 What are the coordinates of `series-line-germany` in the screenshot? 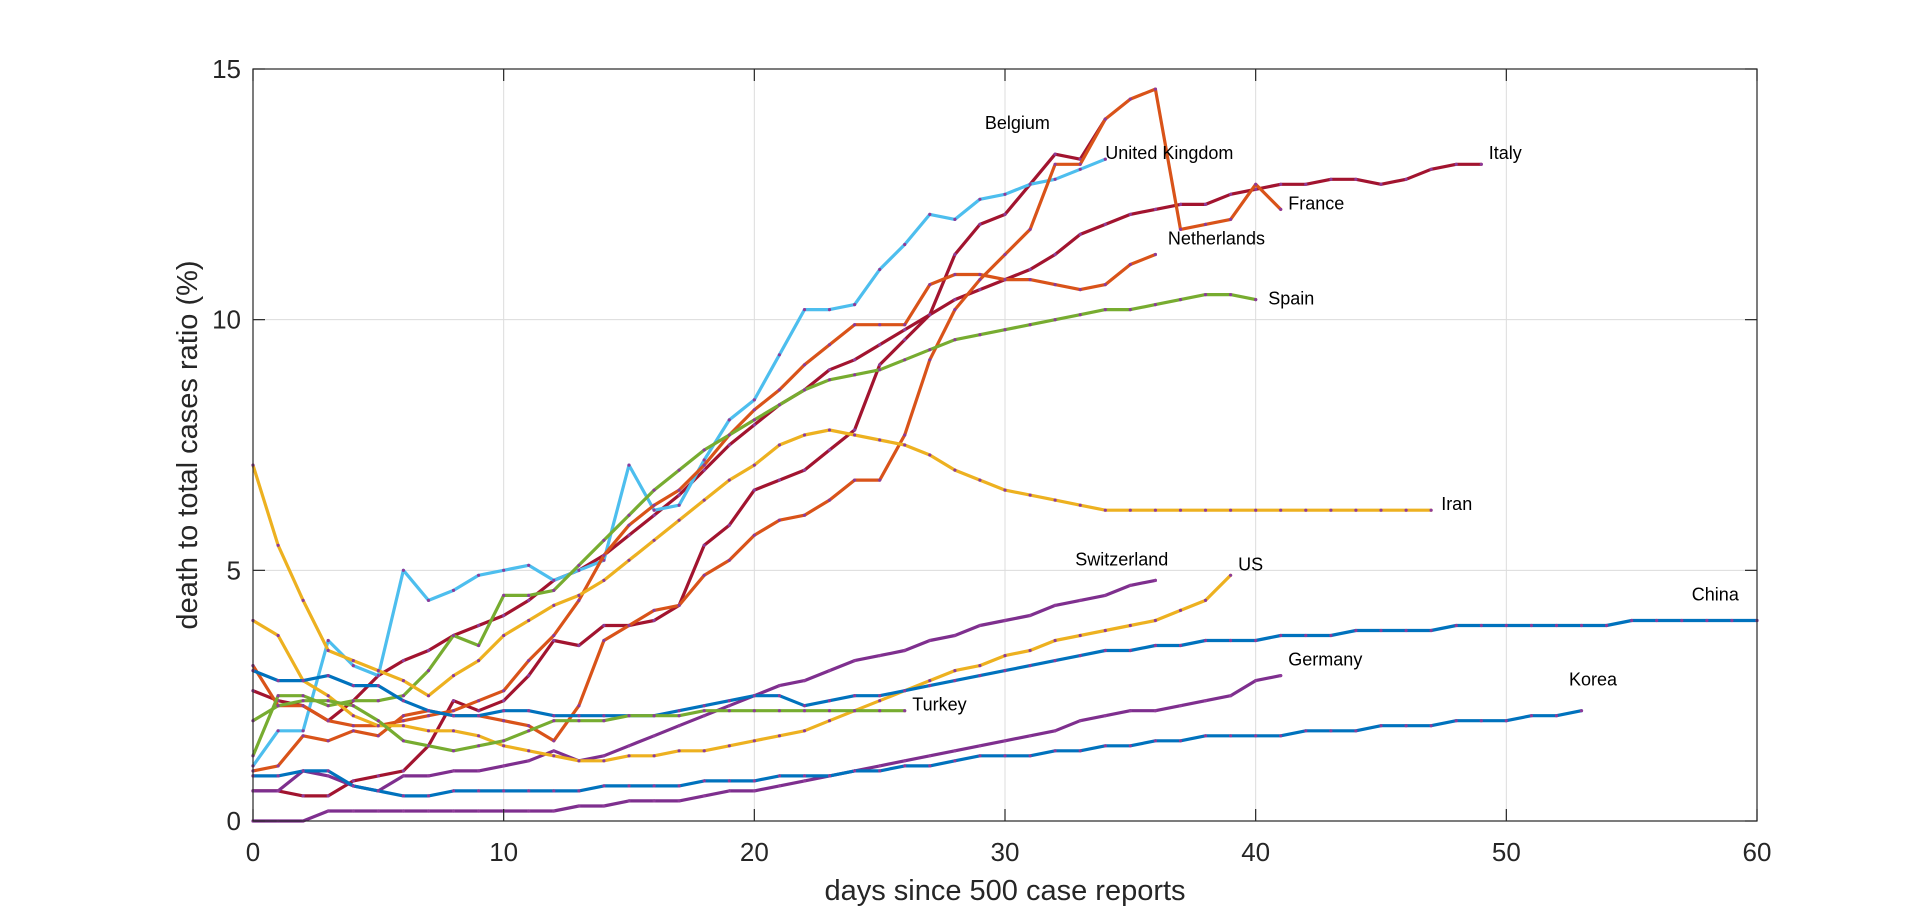 It's located at (767, 748).